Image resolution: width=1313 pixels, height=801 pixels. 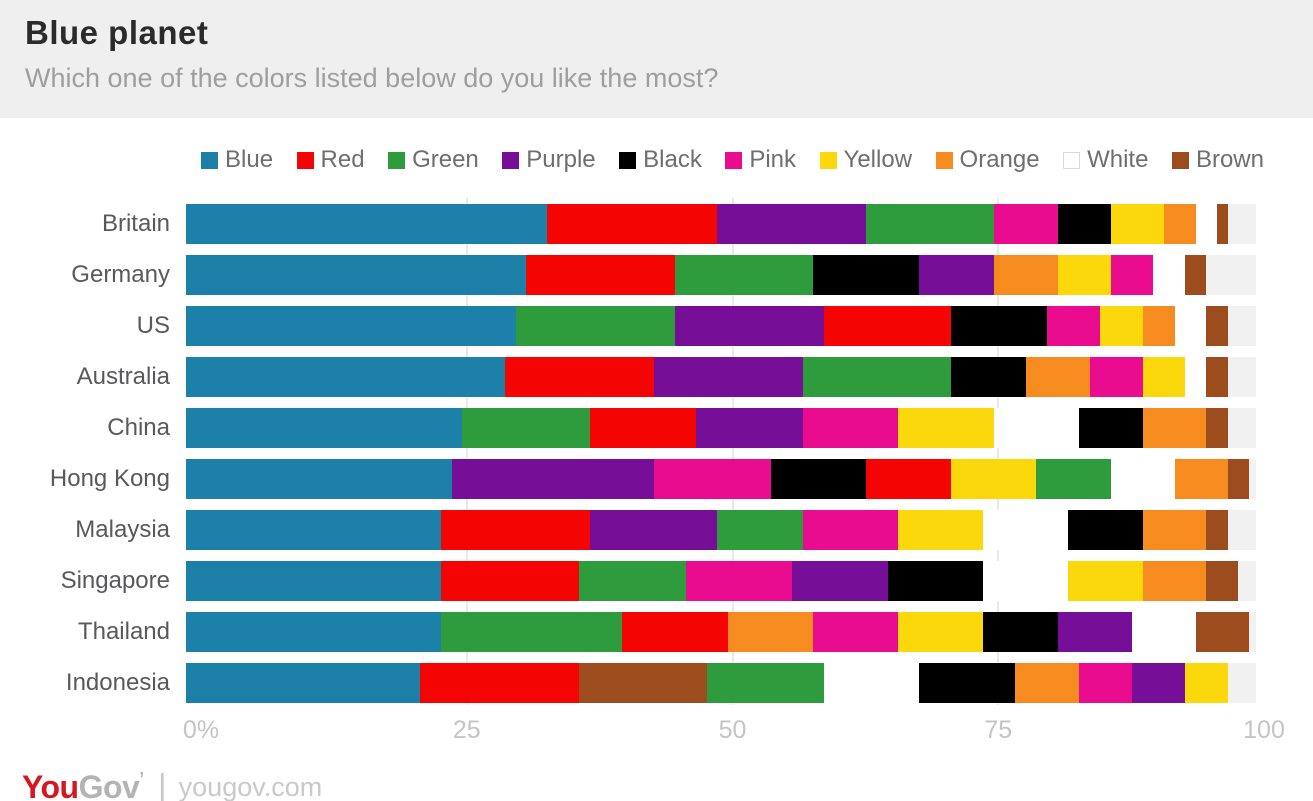 What do you see at coordinates (123, 631) in the screenshot?
I see `country-label: Thailand` at bounding box center [123, 631].